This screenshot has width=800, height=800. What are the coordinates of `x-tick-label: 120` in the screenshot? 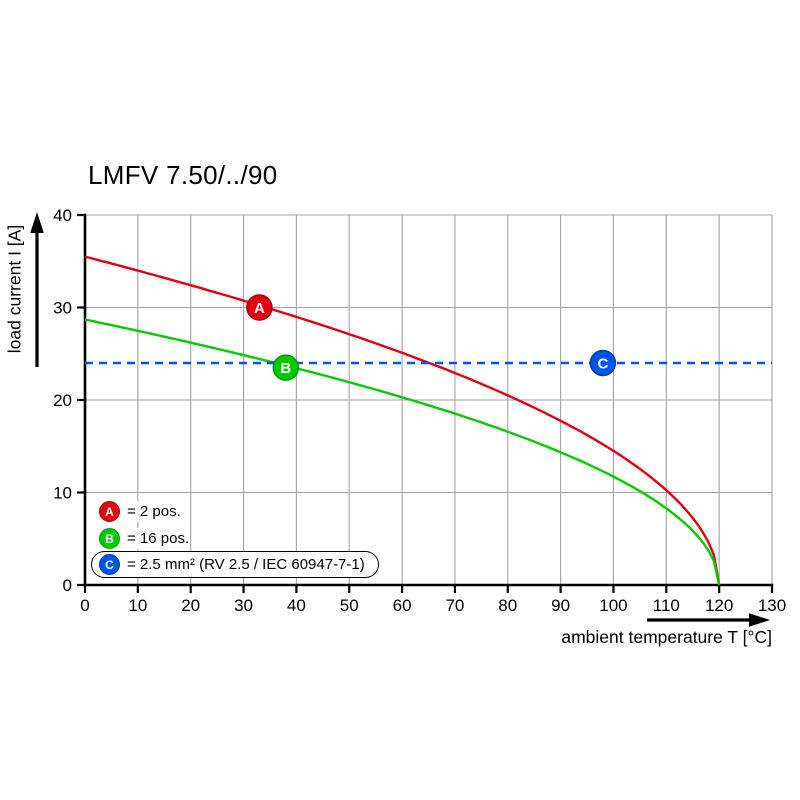 It's located at (719, 605).